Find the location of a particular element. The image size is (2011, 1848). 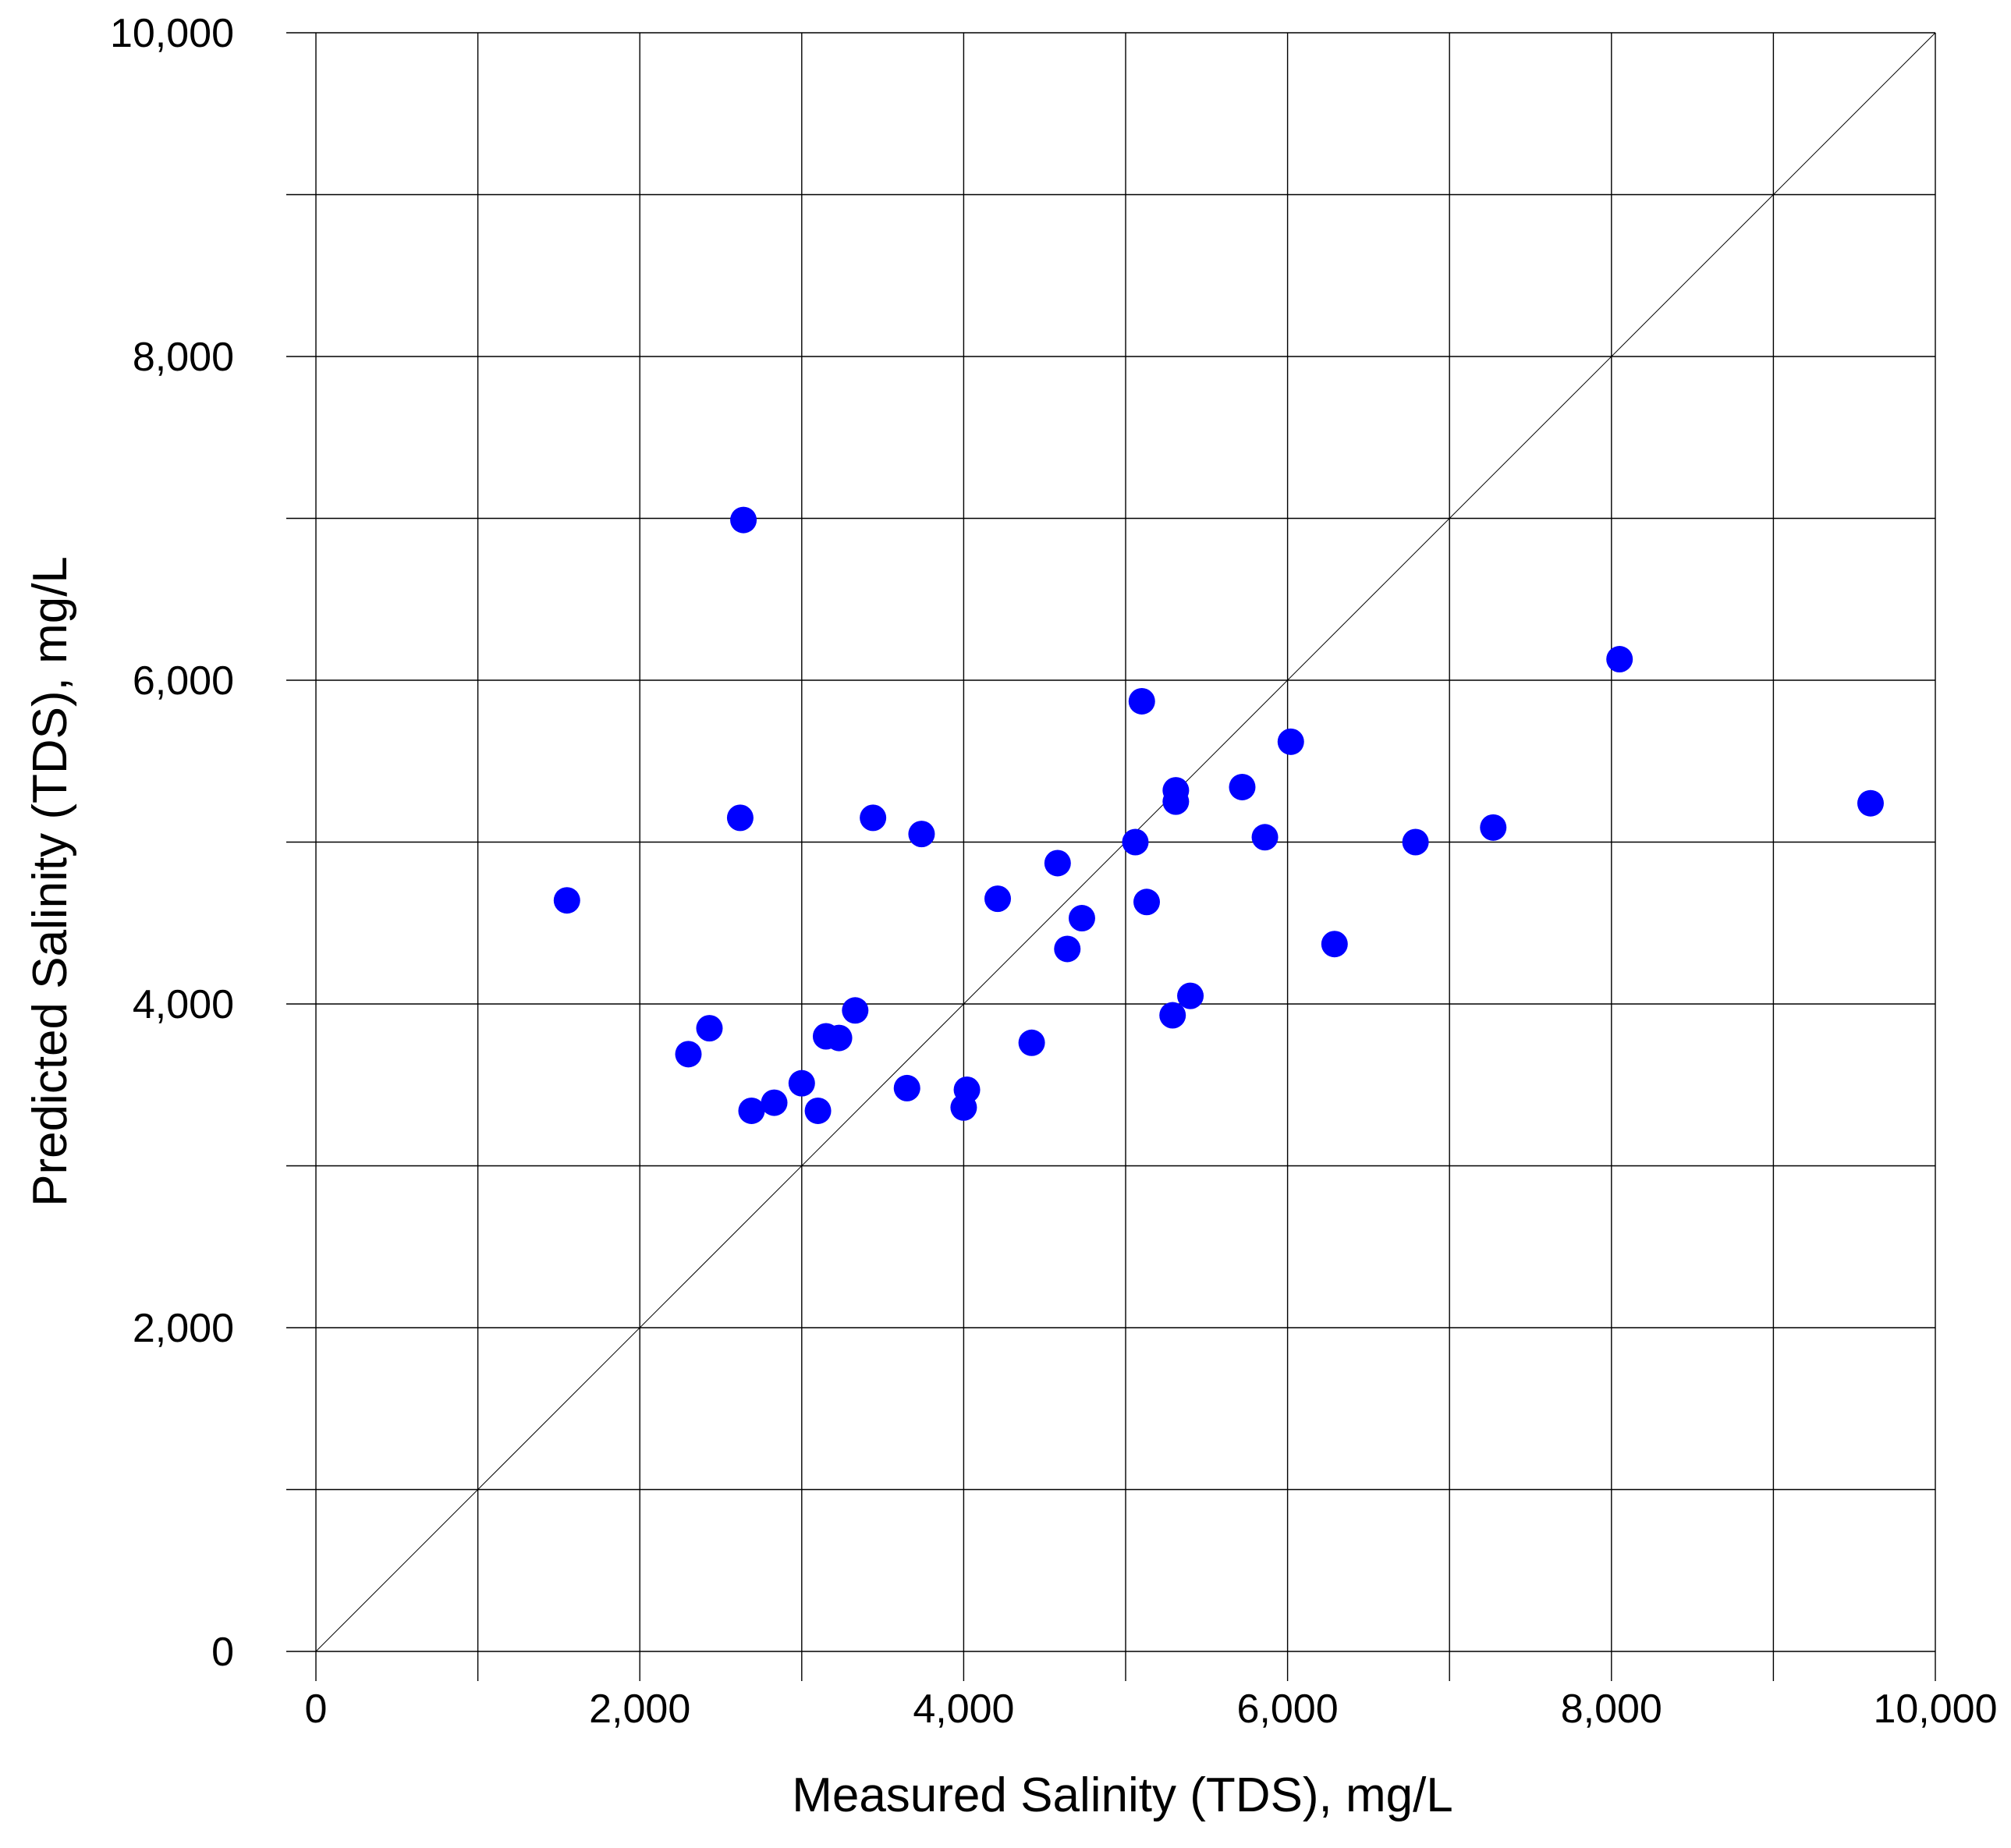

x-axis-tick-labels: 0 2,000 4,000 6,000 8,000 10,000 is located at coordinates (1151, 1709).